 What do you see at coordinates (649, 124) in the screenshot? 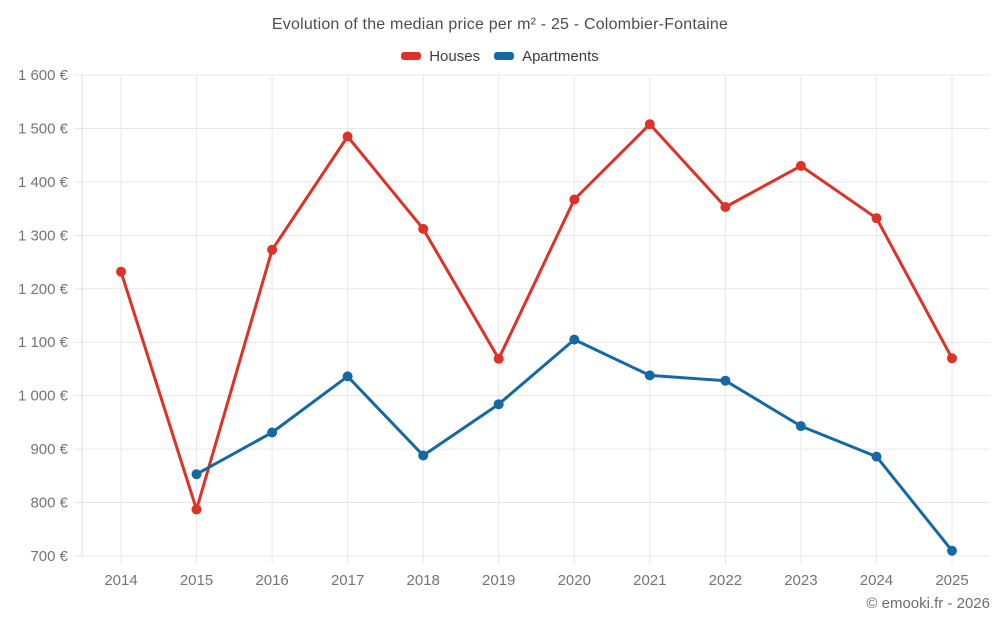
I see `houses-point-2021` at bounding box center [649, 124].